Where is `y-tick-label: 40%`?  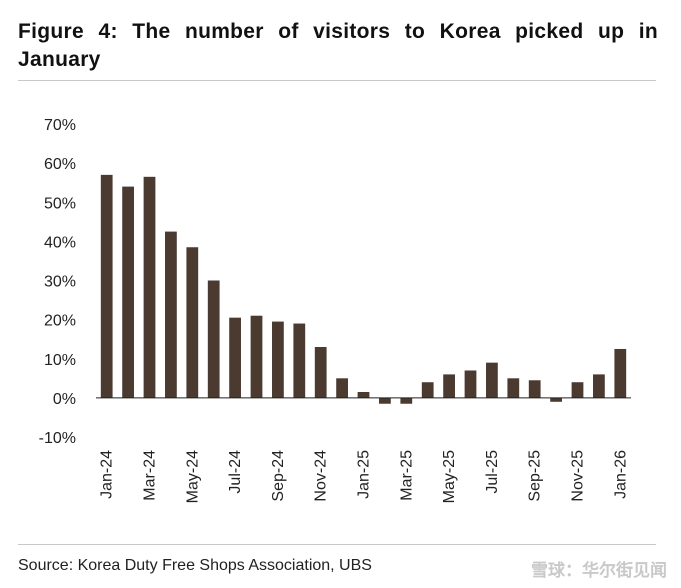 y-tick-label: 40% is located at coordinates (60, 242).